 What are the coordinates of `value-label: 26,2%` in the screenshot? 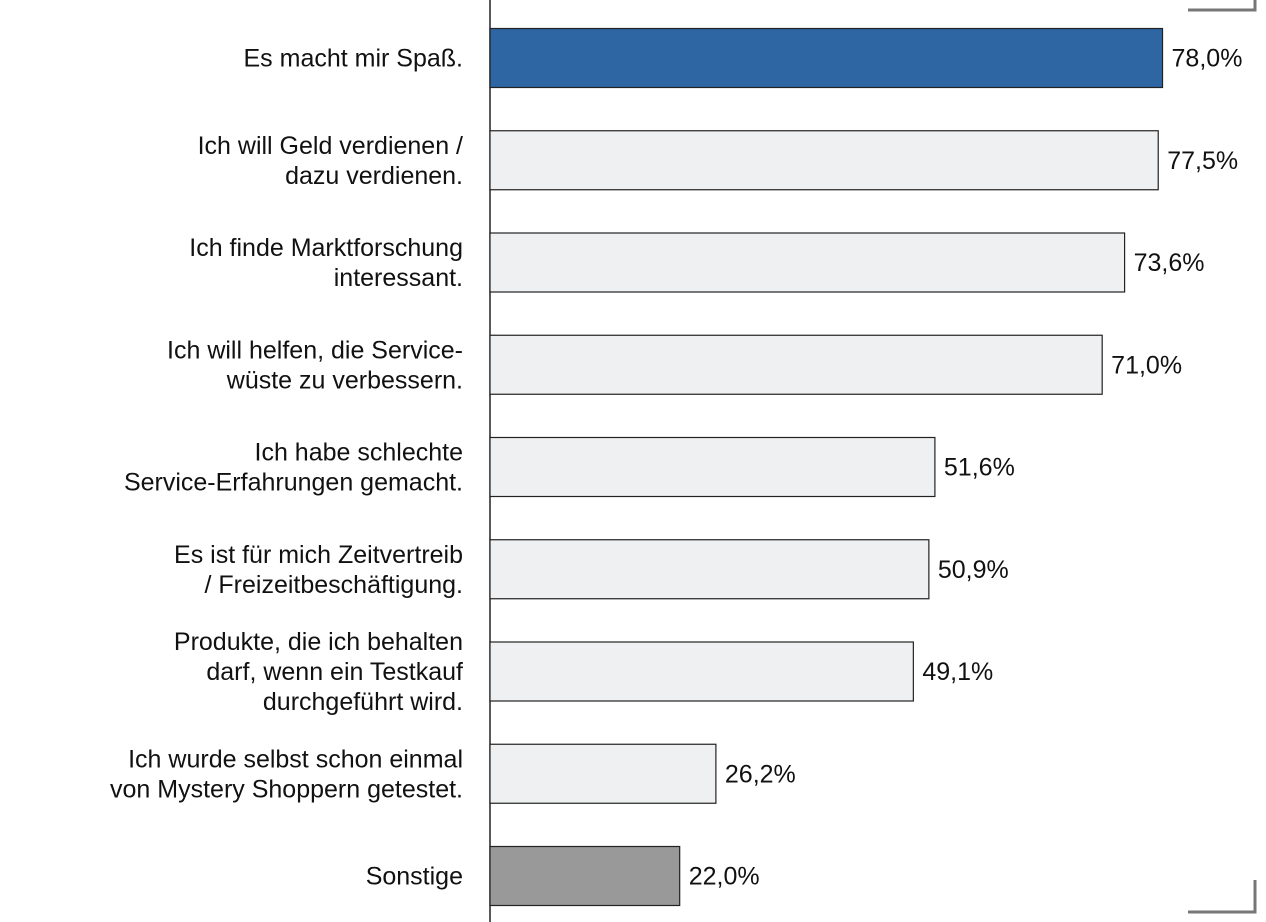 It's located at (760, 774).